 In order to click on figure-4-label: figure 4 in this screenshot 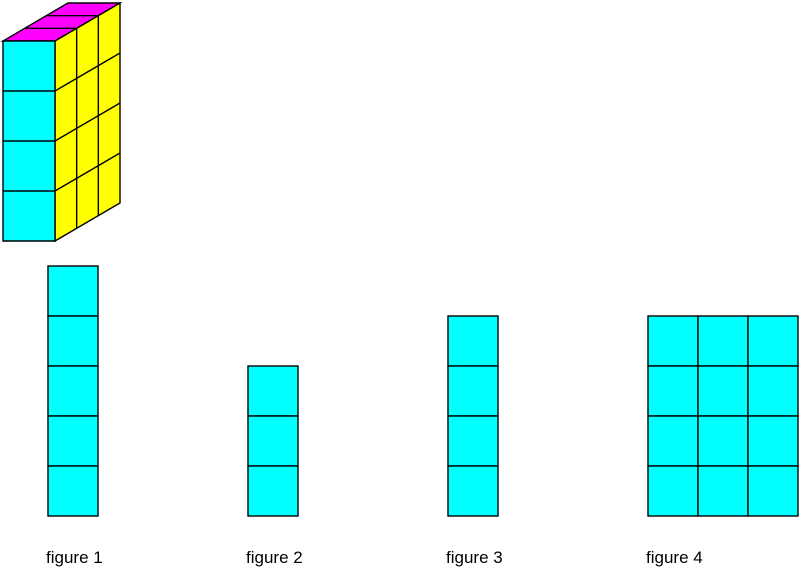, I will do `click(674, 557)`.